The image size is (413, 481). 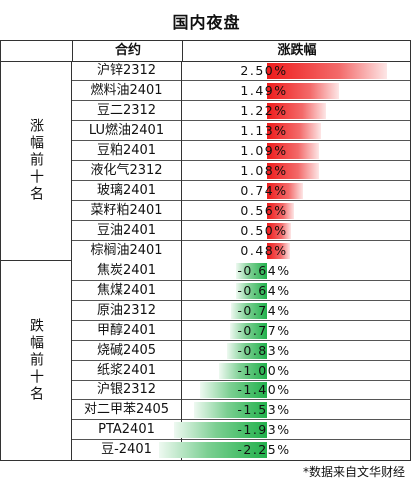 I want to click on group-bottom-label: 跌幅前十名, so click(x=36, y=360).